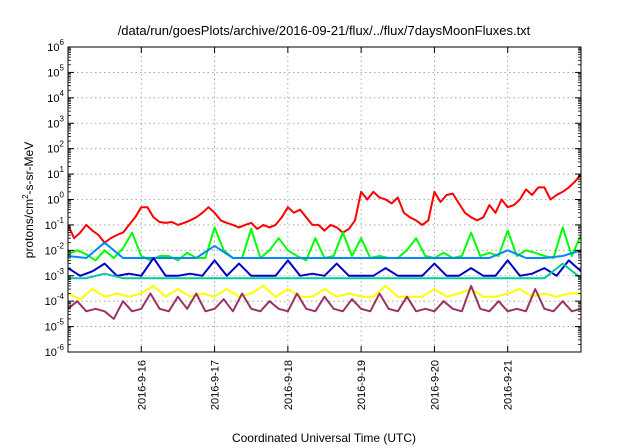 This screenshot has height=448, width=640. I want to click on y-tick-label: 10⁻⁴, so click(55, 300).